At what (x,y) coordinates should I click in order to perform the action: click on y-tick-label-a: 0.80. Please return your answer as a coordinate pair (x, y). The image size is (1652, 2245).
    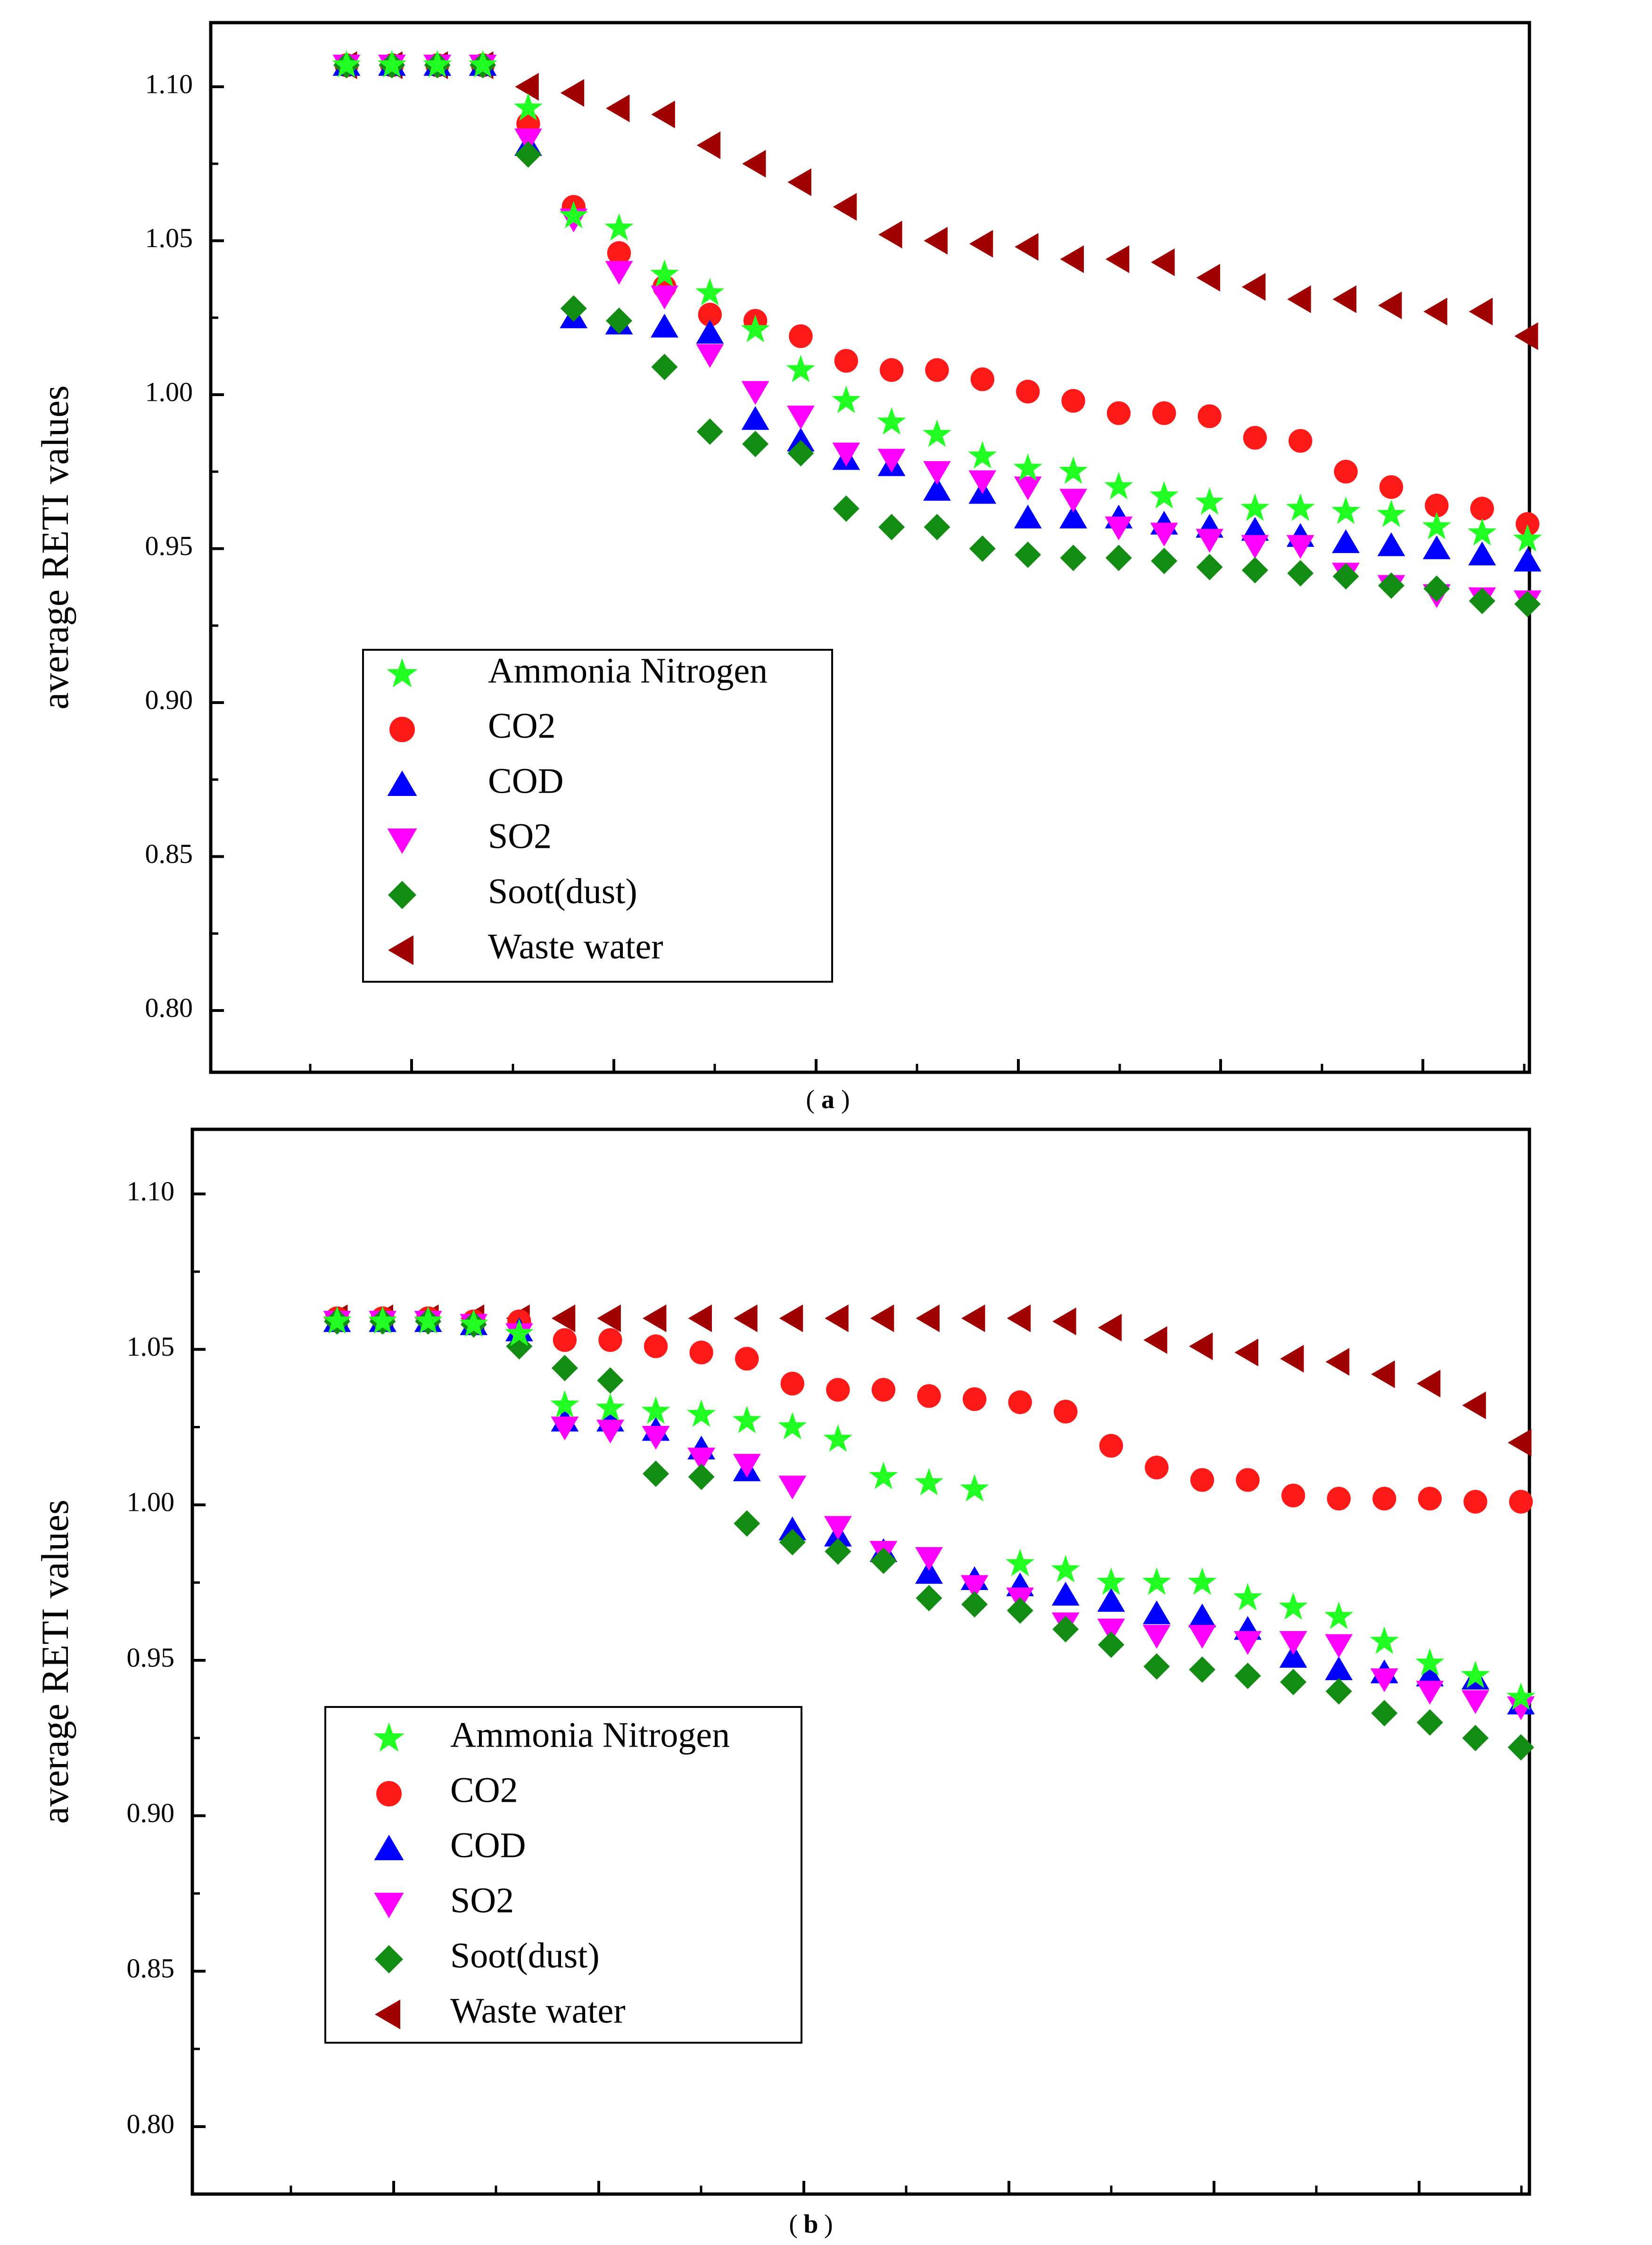
    Looking at the image, I should click on (169, 1007).